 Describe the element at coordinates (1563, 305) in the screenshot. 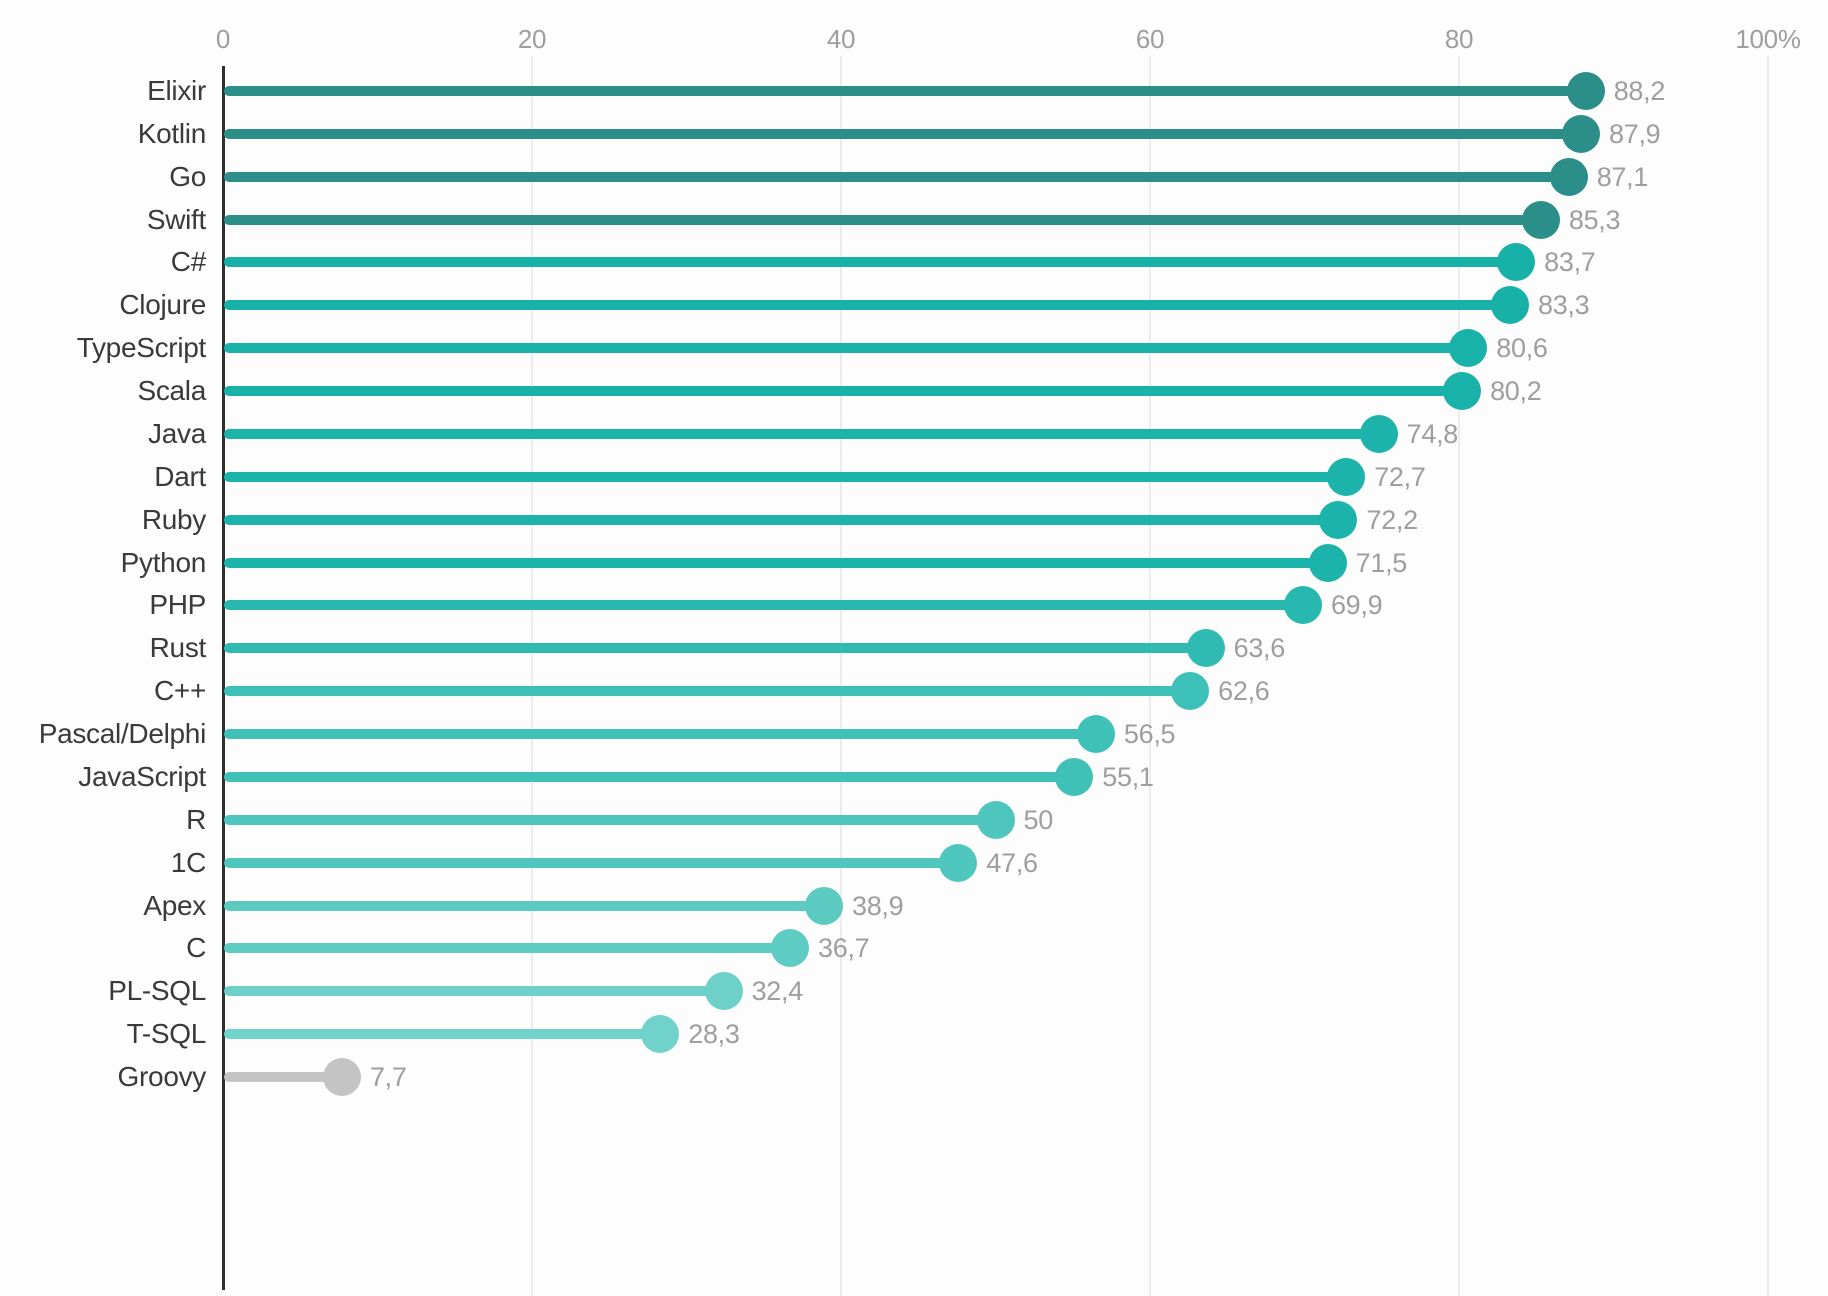

I see `value-label: 83,3` at that location.